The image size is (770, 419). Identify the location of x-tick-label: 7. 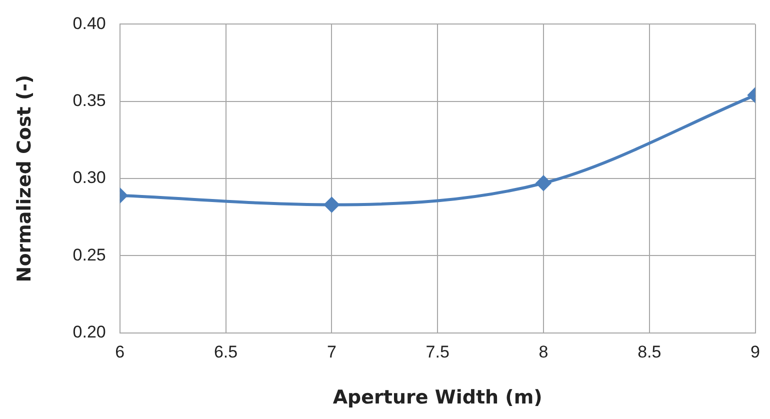
(331, 352).